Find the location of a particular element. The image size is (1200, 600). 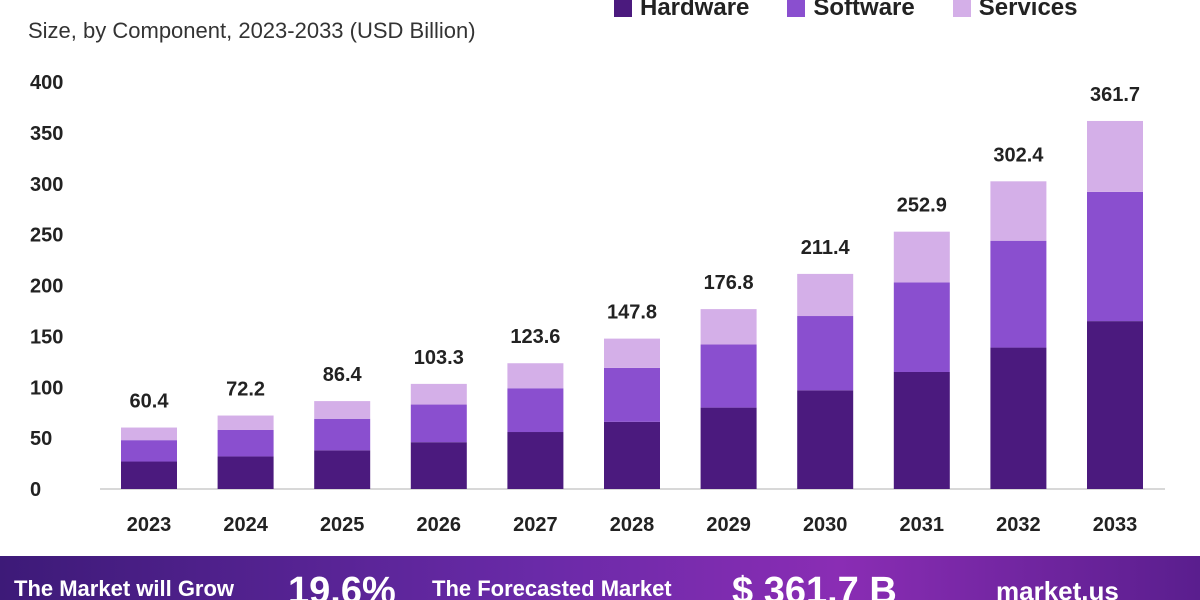

total-label-2029: 176.8 is located at coordinates (729, 283).